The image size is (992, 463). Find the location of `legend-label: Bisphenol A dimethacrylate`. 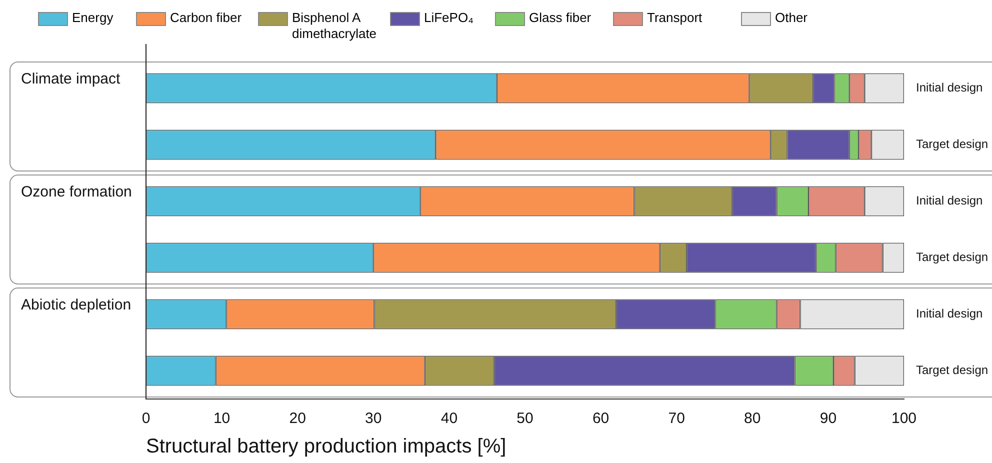

legend-label: Bisphenol A dimethacrylate is located at coordinates (335, 26).